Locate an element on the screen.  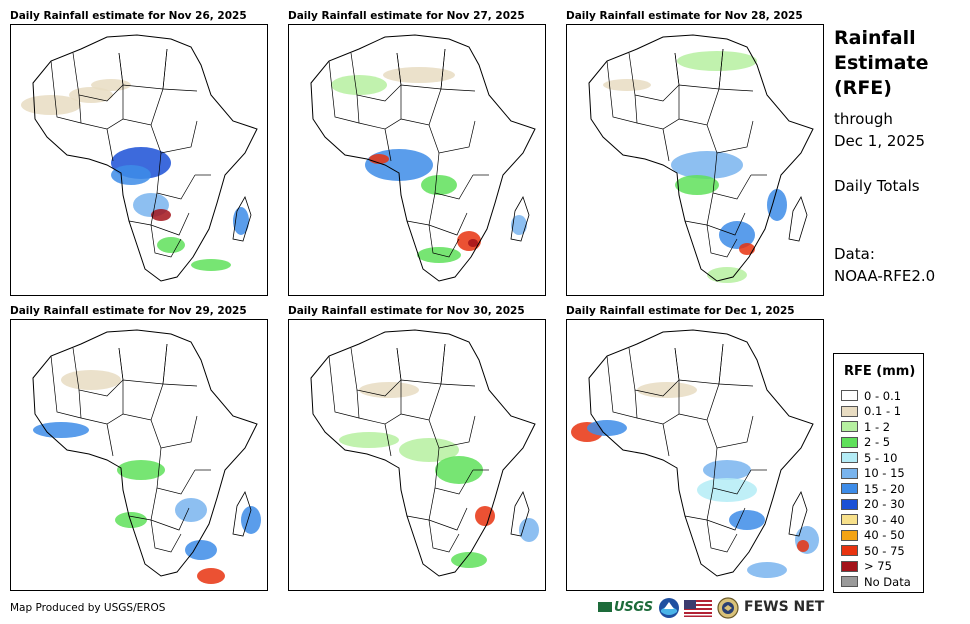
legend-item: 40 - 50 is located at coordinates (873, 535).